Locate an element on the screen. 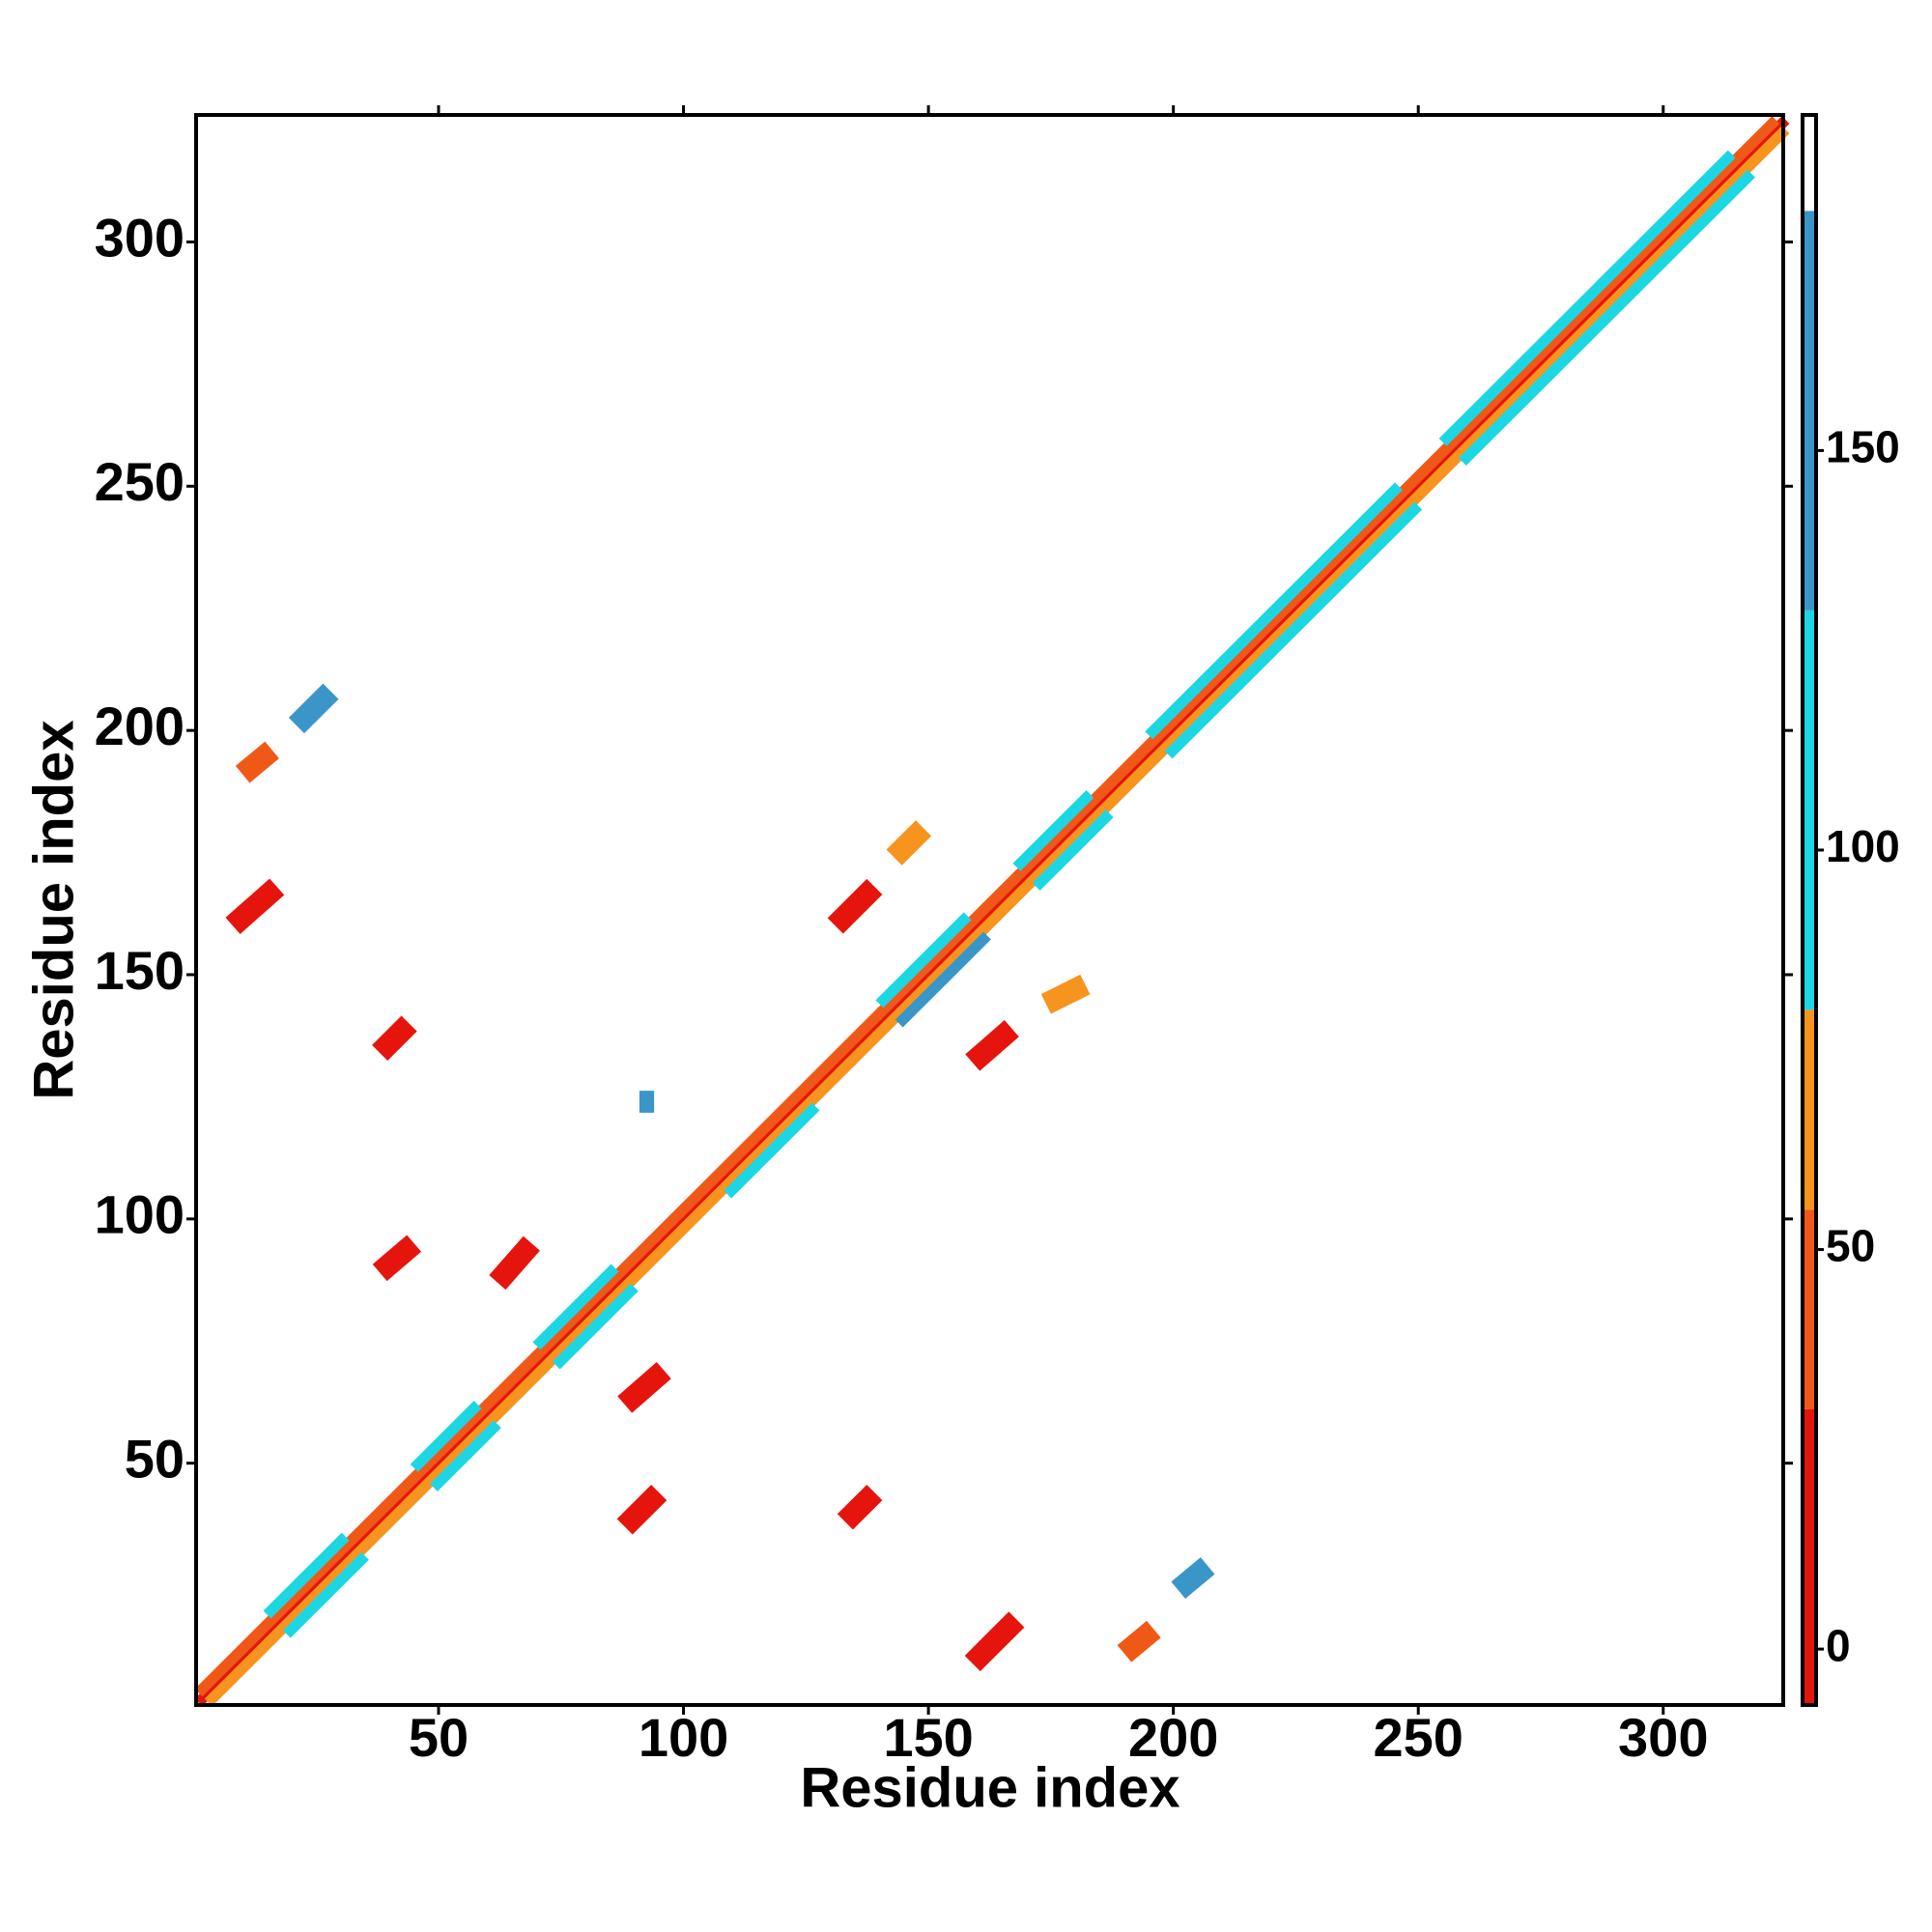 The image size is (1932, 1932). y-tick-label: 50 is located at coordinates (155, 1458).